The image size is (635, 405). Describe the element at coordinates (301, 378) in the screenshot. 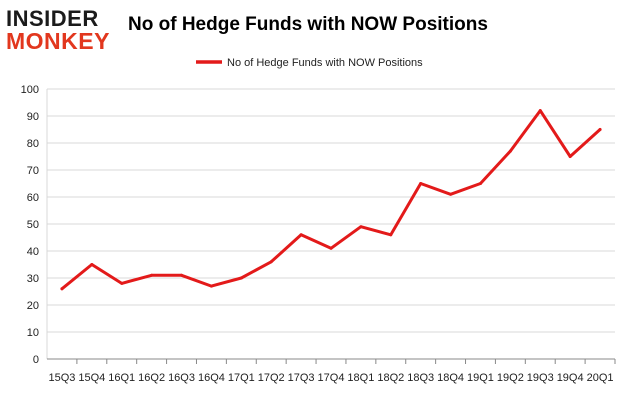

I see `x-tick-label: 17Q3` at that location.